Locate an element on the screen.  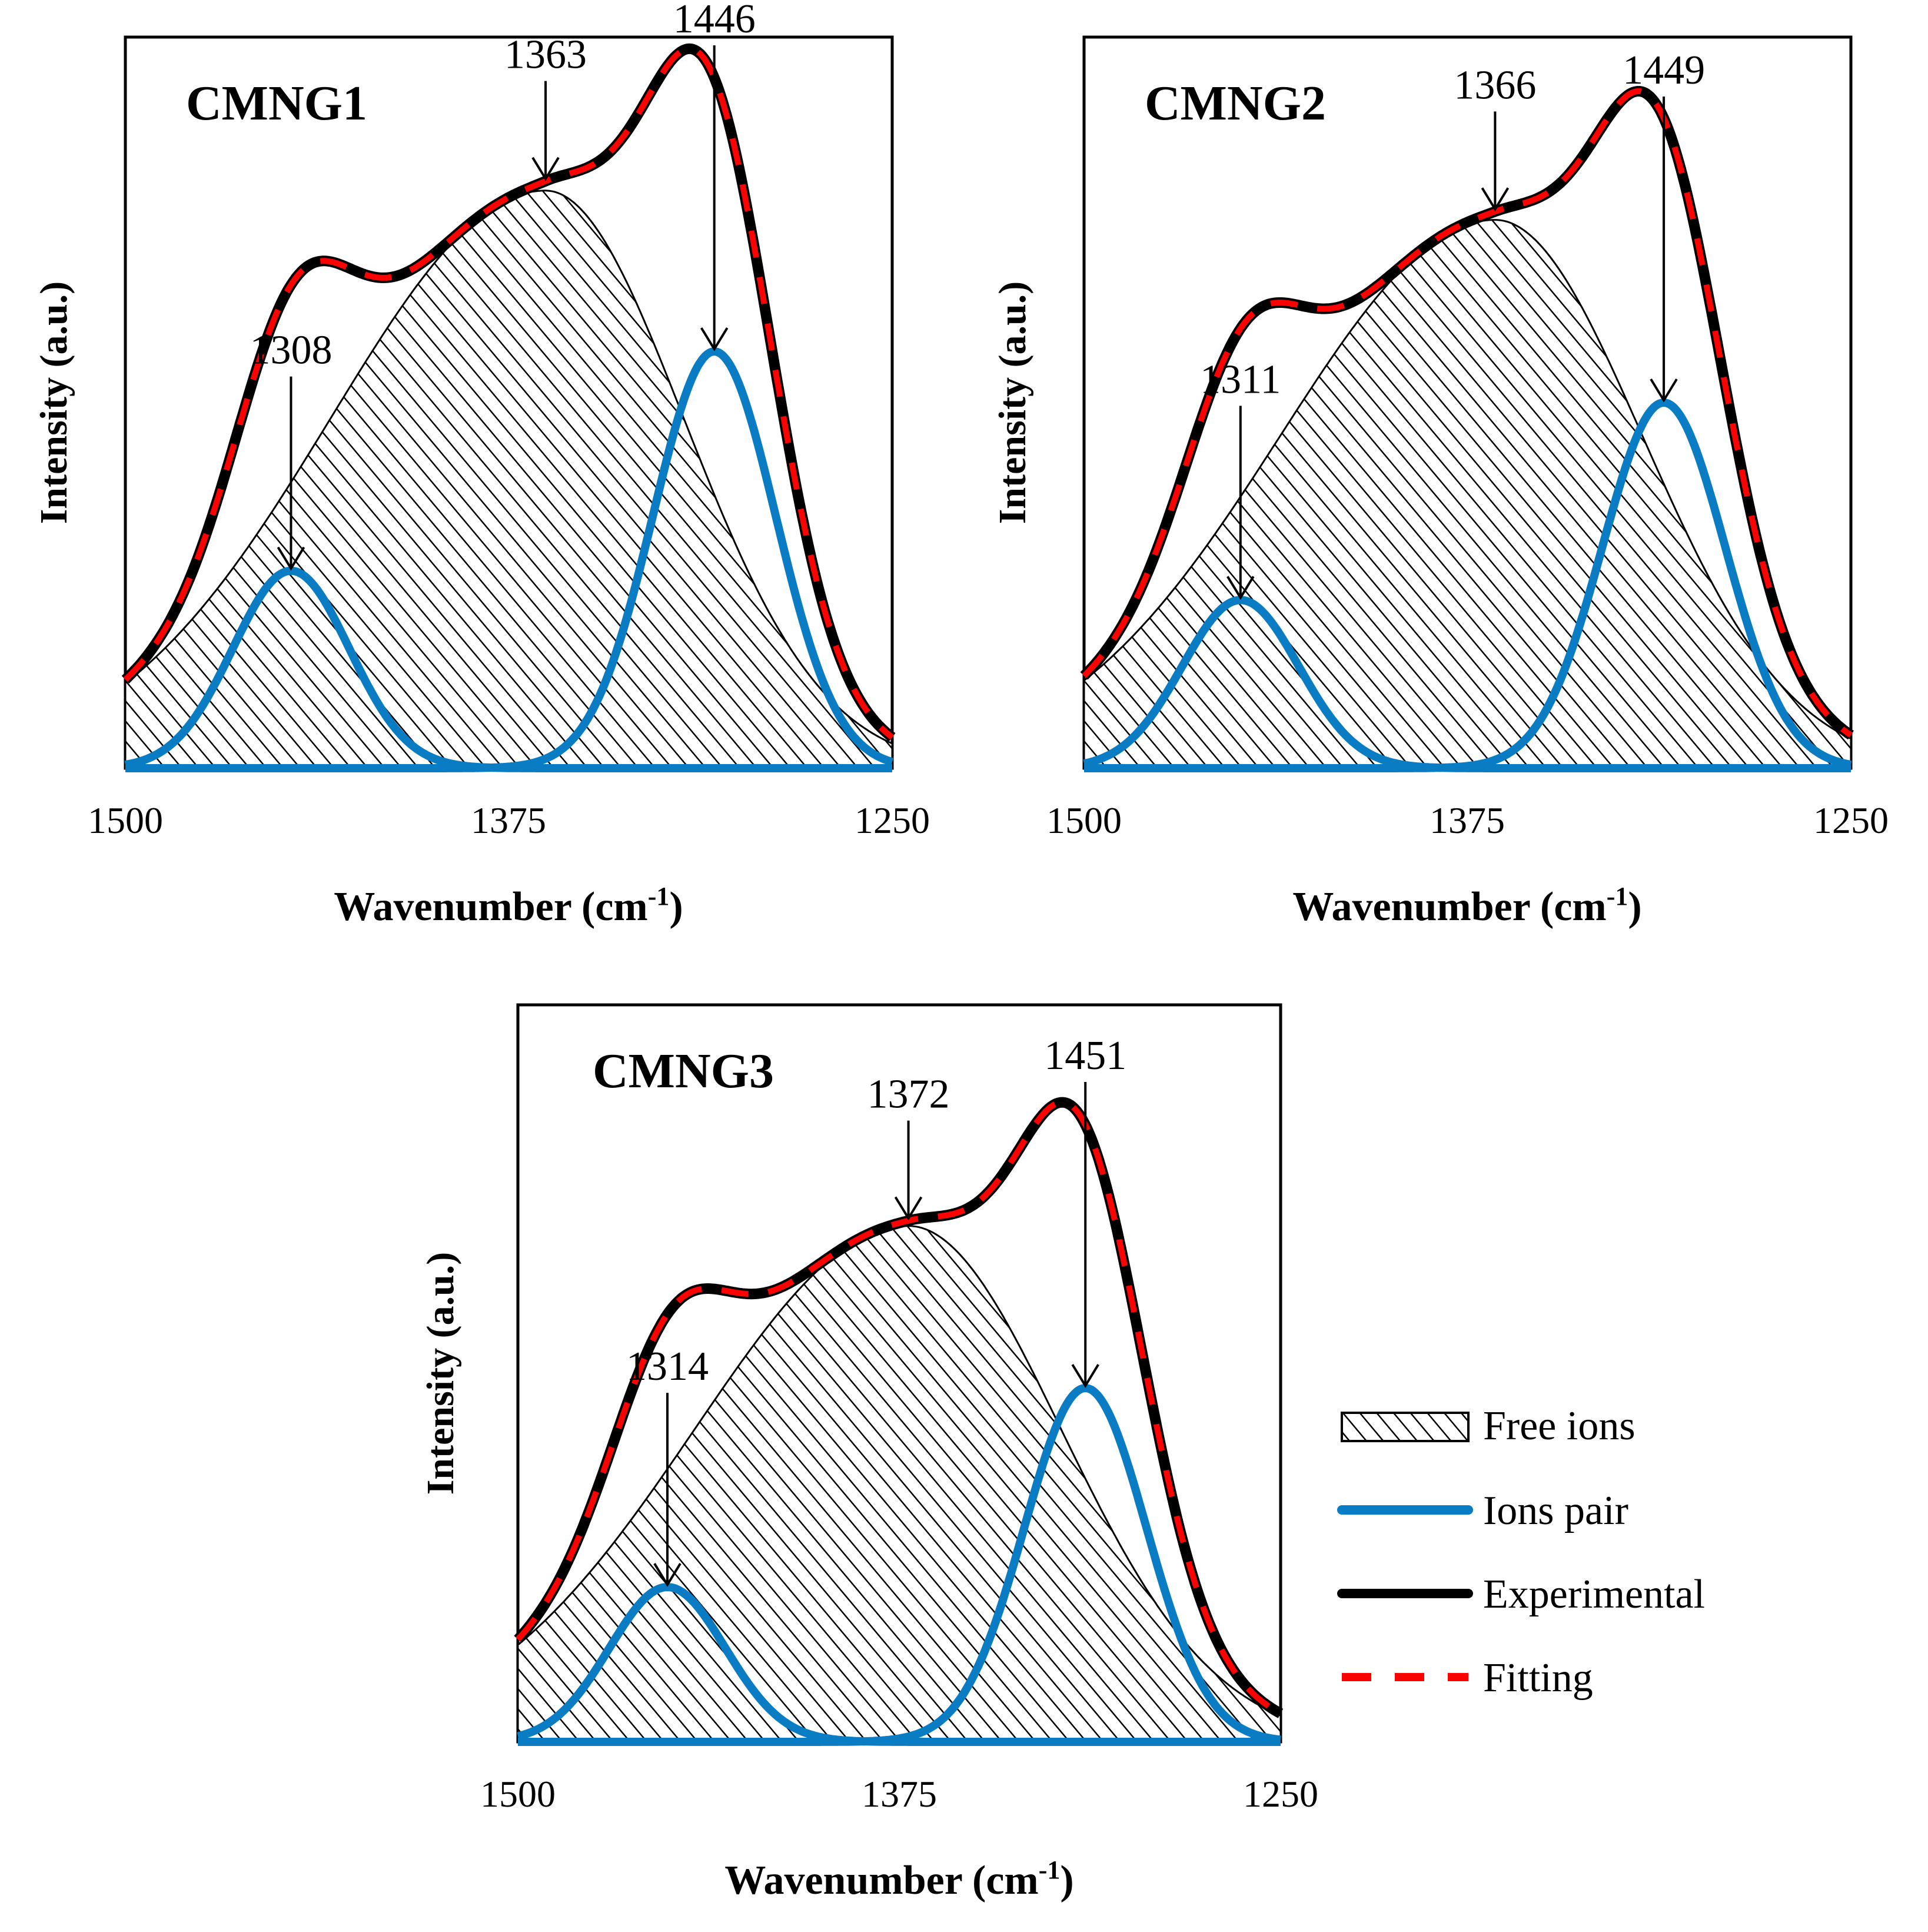
peak-annotations: 1311 1366 1449 is located at coordinates (1452, 324).